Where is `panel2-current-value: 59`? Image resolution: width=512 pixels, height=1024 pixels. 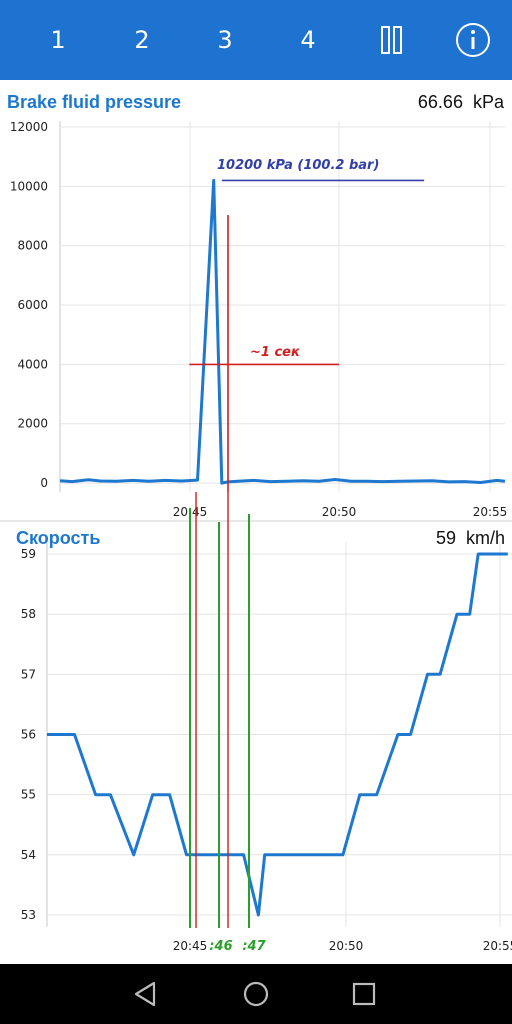
panel2-current-value: 59 is located at coordinates (446, 538).